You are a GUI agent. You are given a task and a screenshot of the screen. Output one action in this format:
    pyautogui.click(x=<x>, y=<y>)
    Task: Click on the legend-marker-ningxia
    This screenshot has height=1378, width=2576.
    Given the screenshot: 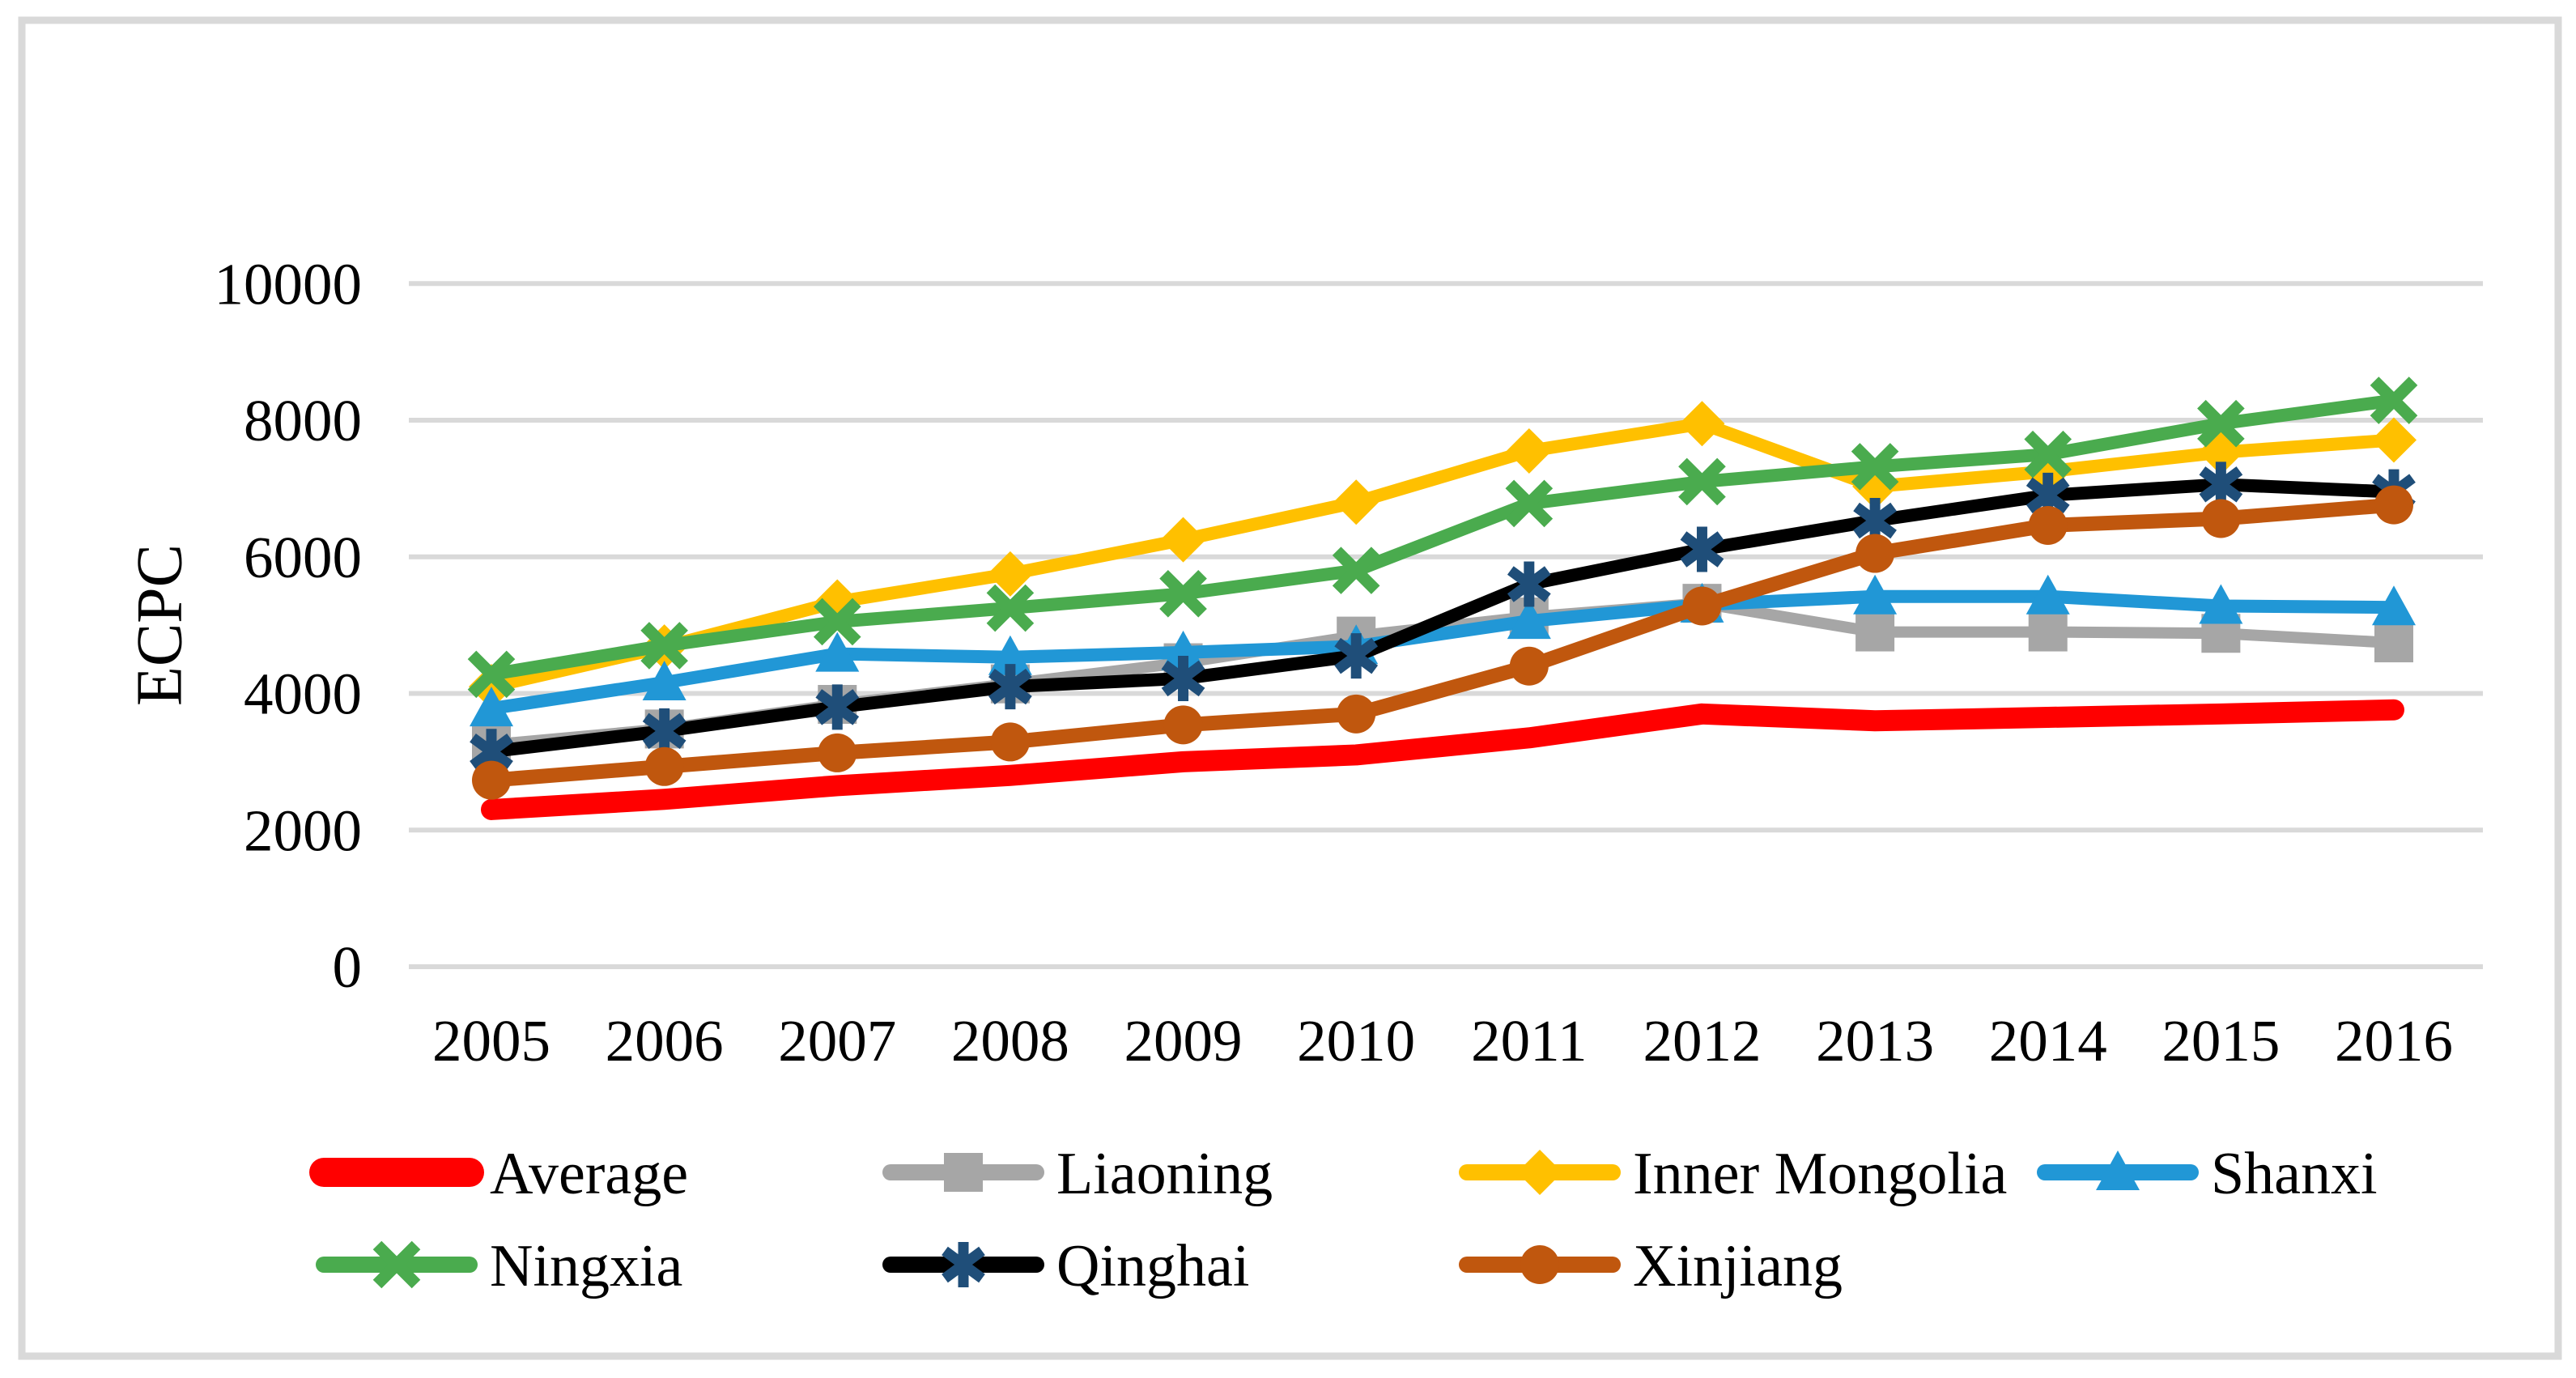 What is the action you would take?
    pyautogui.click(x=396, y=1264)
    